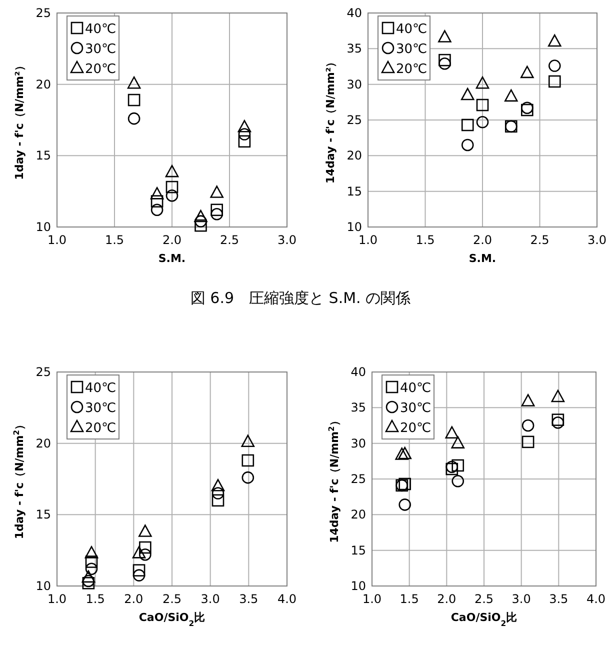 This screenshot has height=647, width=611. Describe the element at coordinates (330, 120) in the screenshot. I see `y-axis-title: 14day - f'c（N/mm²）` at that location.